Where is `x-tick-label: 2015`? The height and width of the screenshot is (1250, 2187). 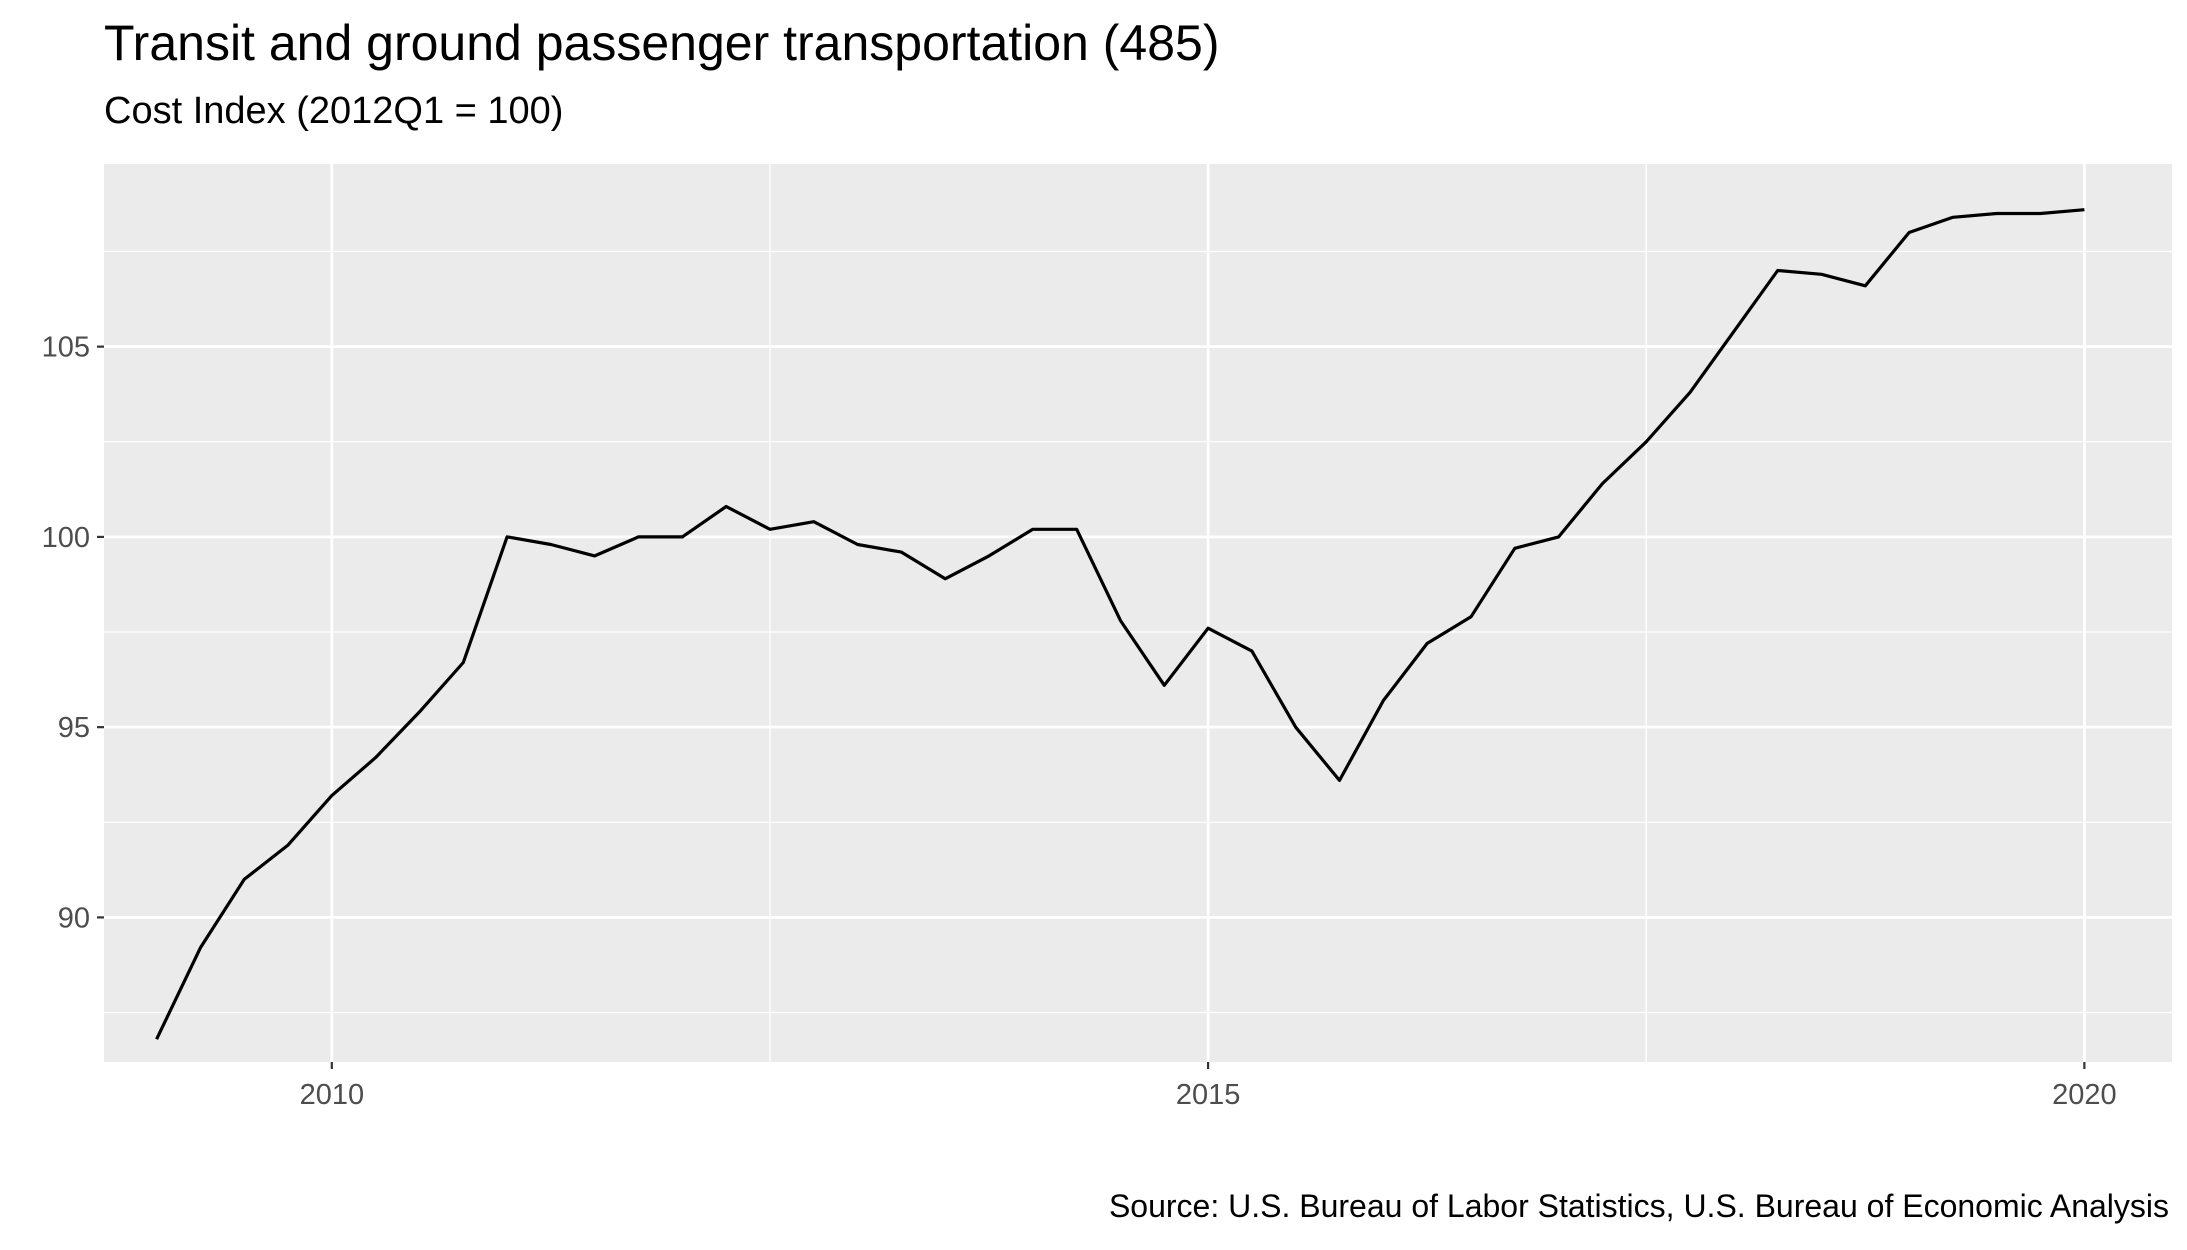 x-tick-label: 2015 is located at coordinates (1208, 1095).